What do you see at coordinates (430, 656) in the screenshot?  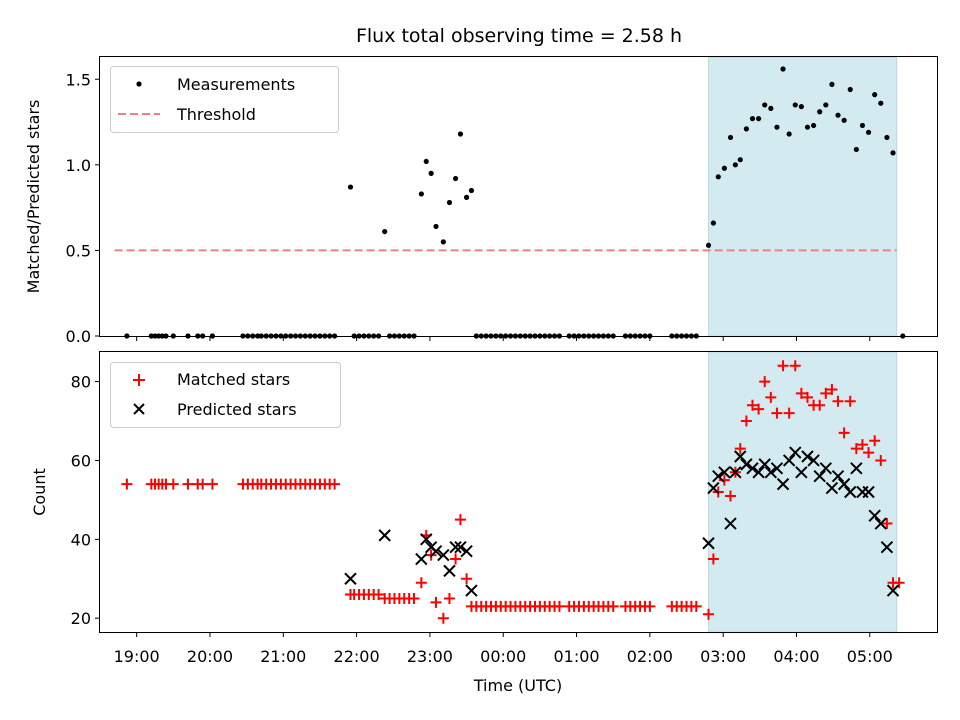 I see `x-tick-label: 23:00` at bounding box center [430, 656].